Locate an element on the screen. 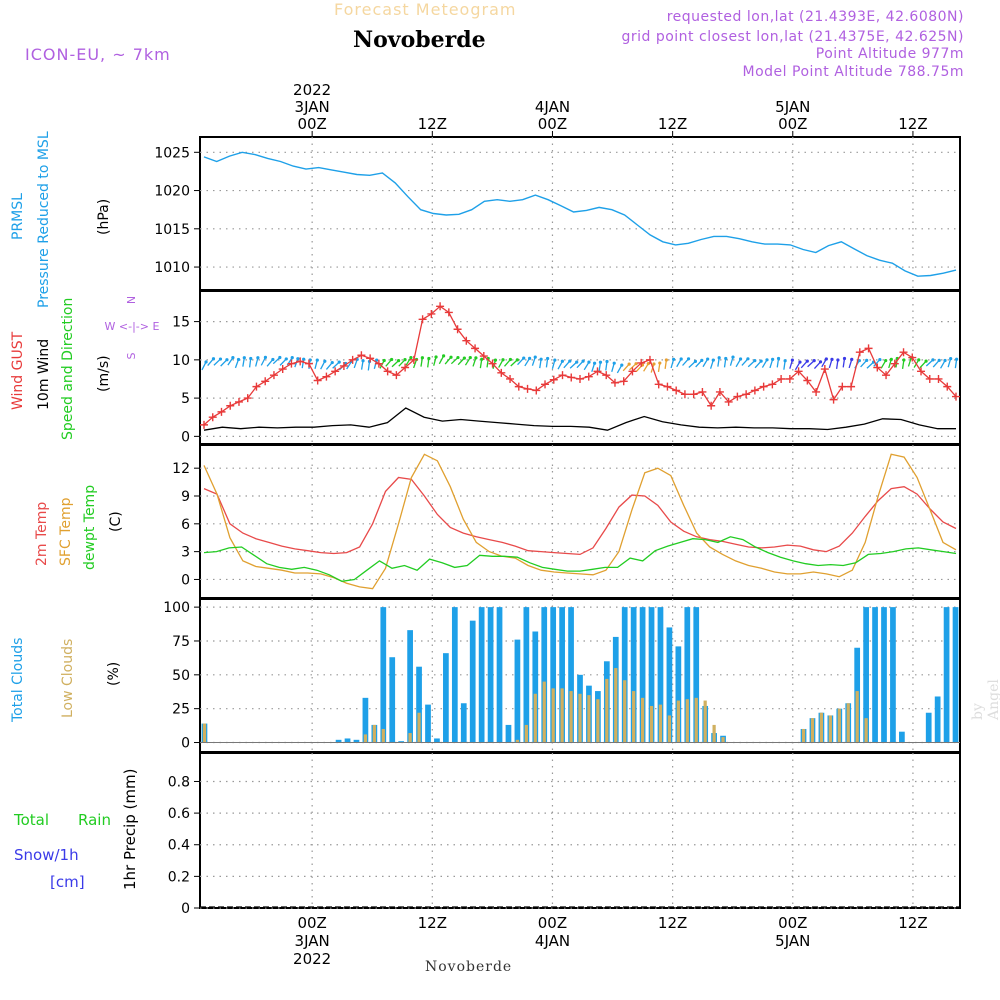 This screenshot has width=1000, height=1000. sfc-temp-line is located at coordinates (580, 521).